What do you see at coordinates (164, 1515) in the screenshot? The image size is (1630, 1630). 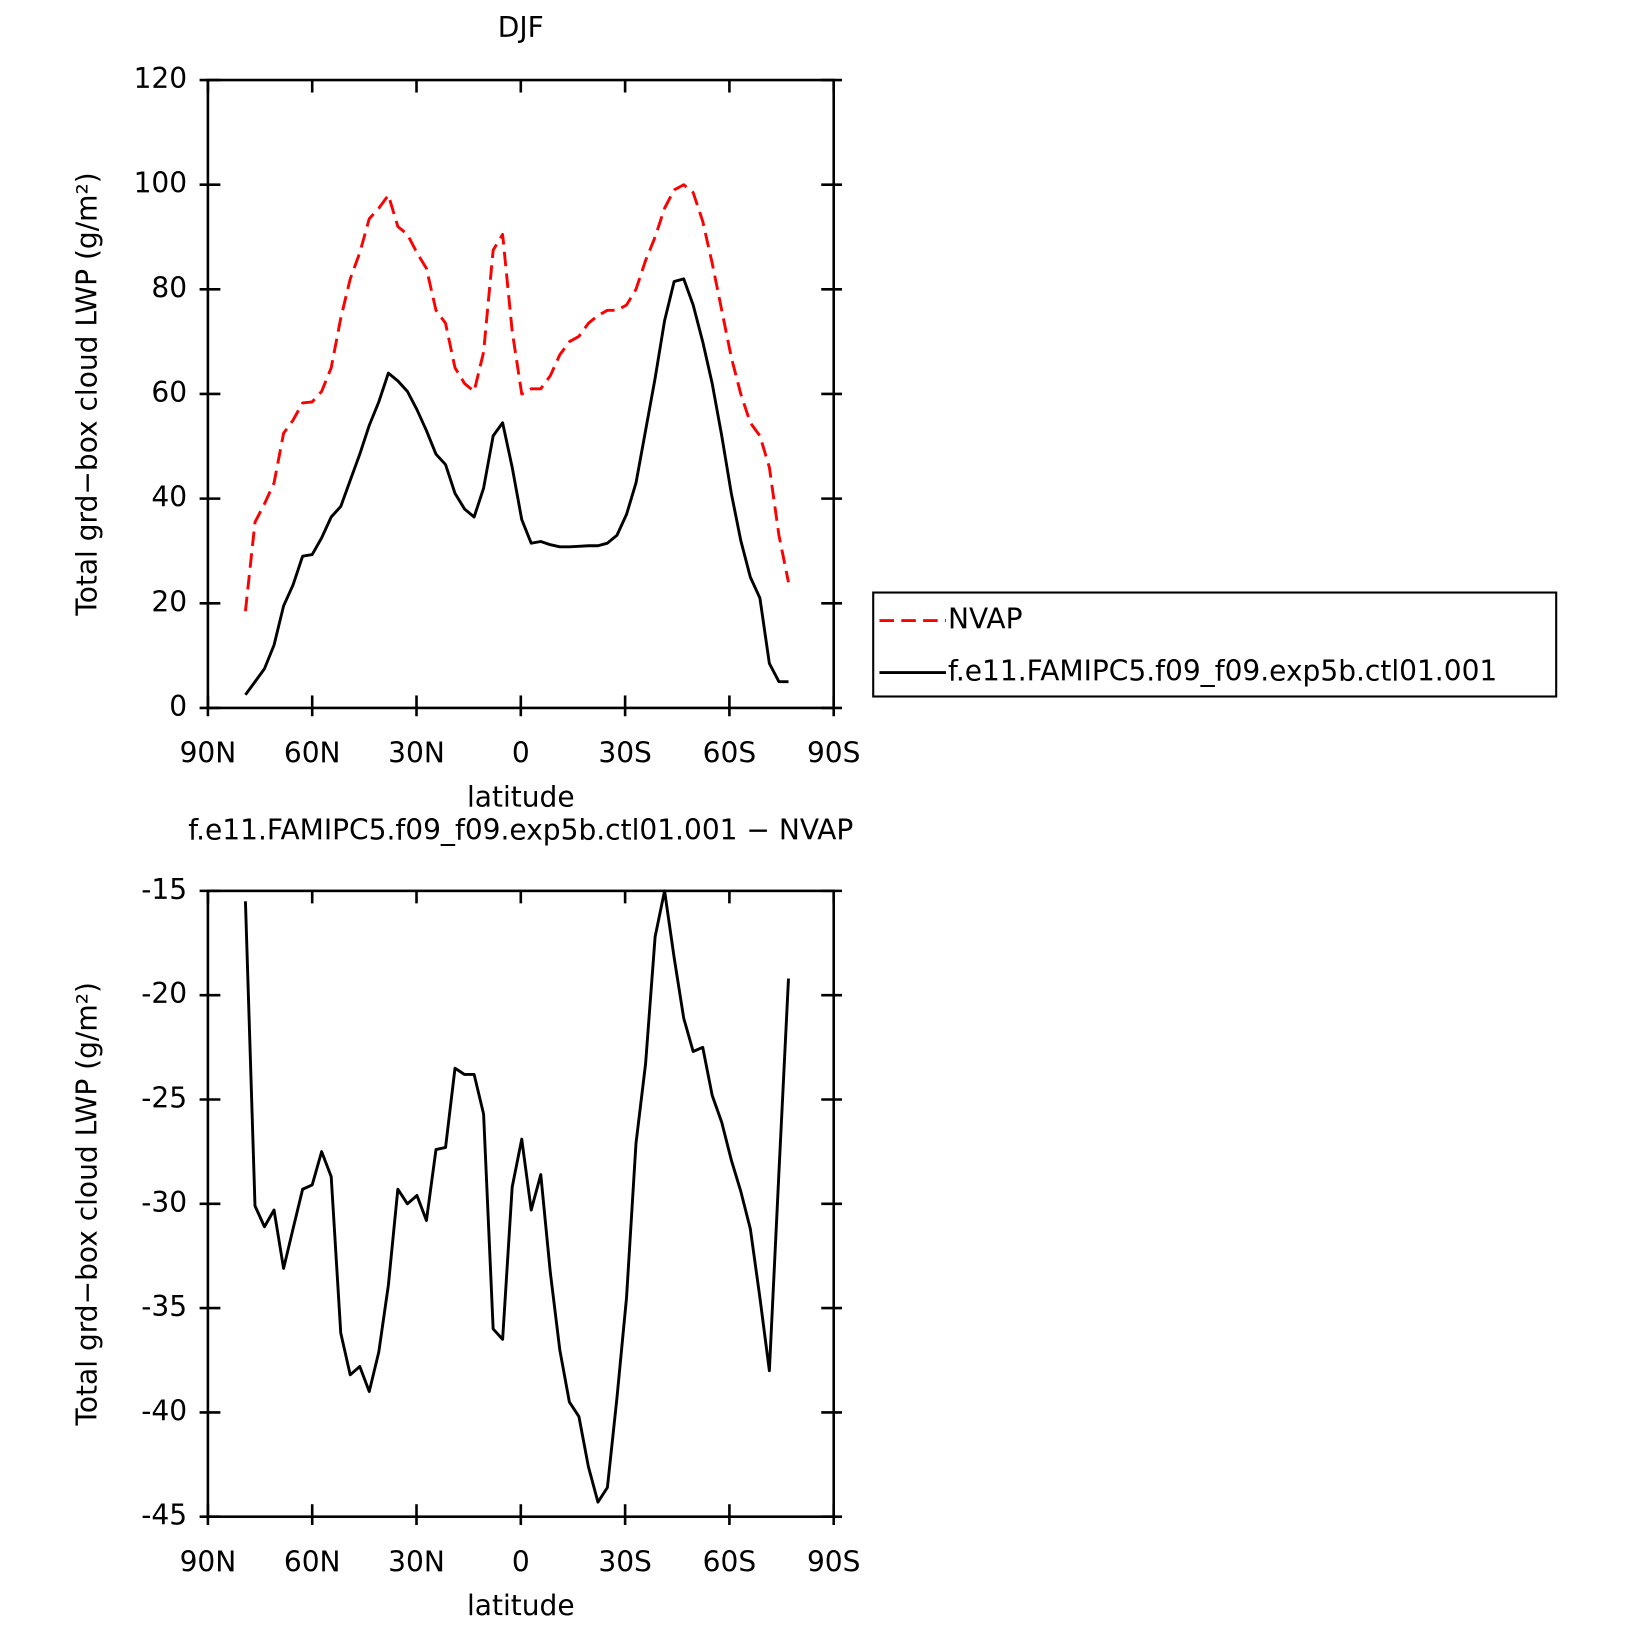 I see `y-tick-label: -45` at bounding box center [164, 1515].